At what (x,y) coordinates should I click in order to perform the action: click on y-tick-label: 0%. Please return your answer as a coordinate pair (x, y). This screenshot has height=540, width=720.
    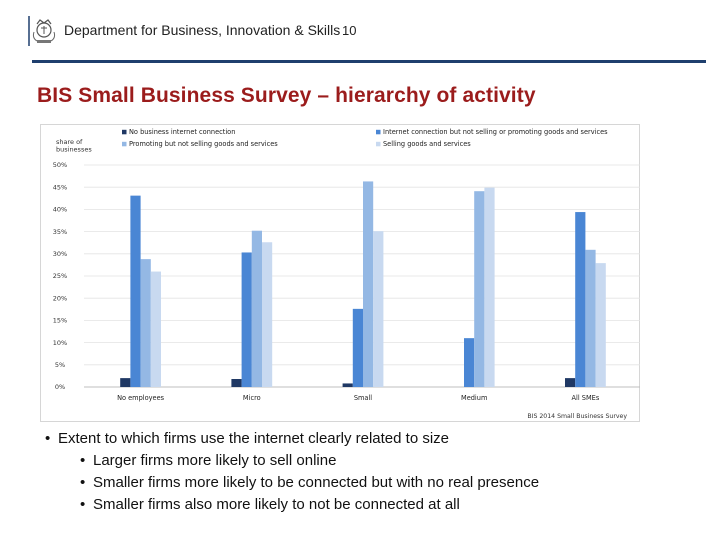
    Looking at the image, I should click on (60, 387).